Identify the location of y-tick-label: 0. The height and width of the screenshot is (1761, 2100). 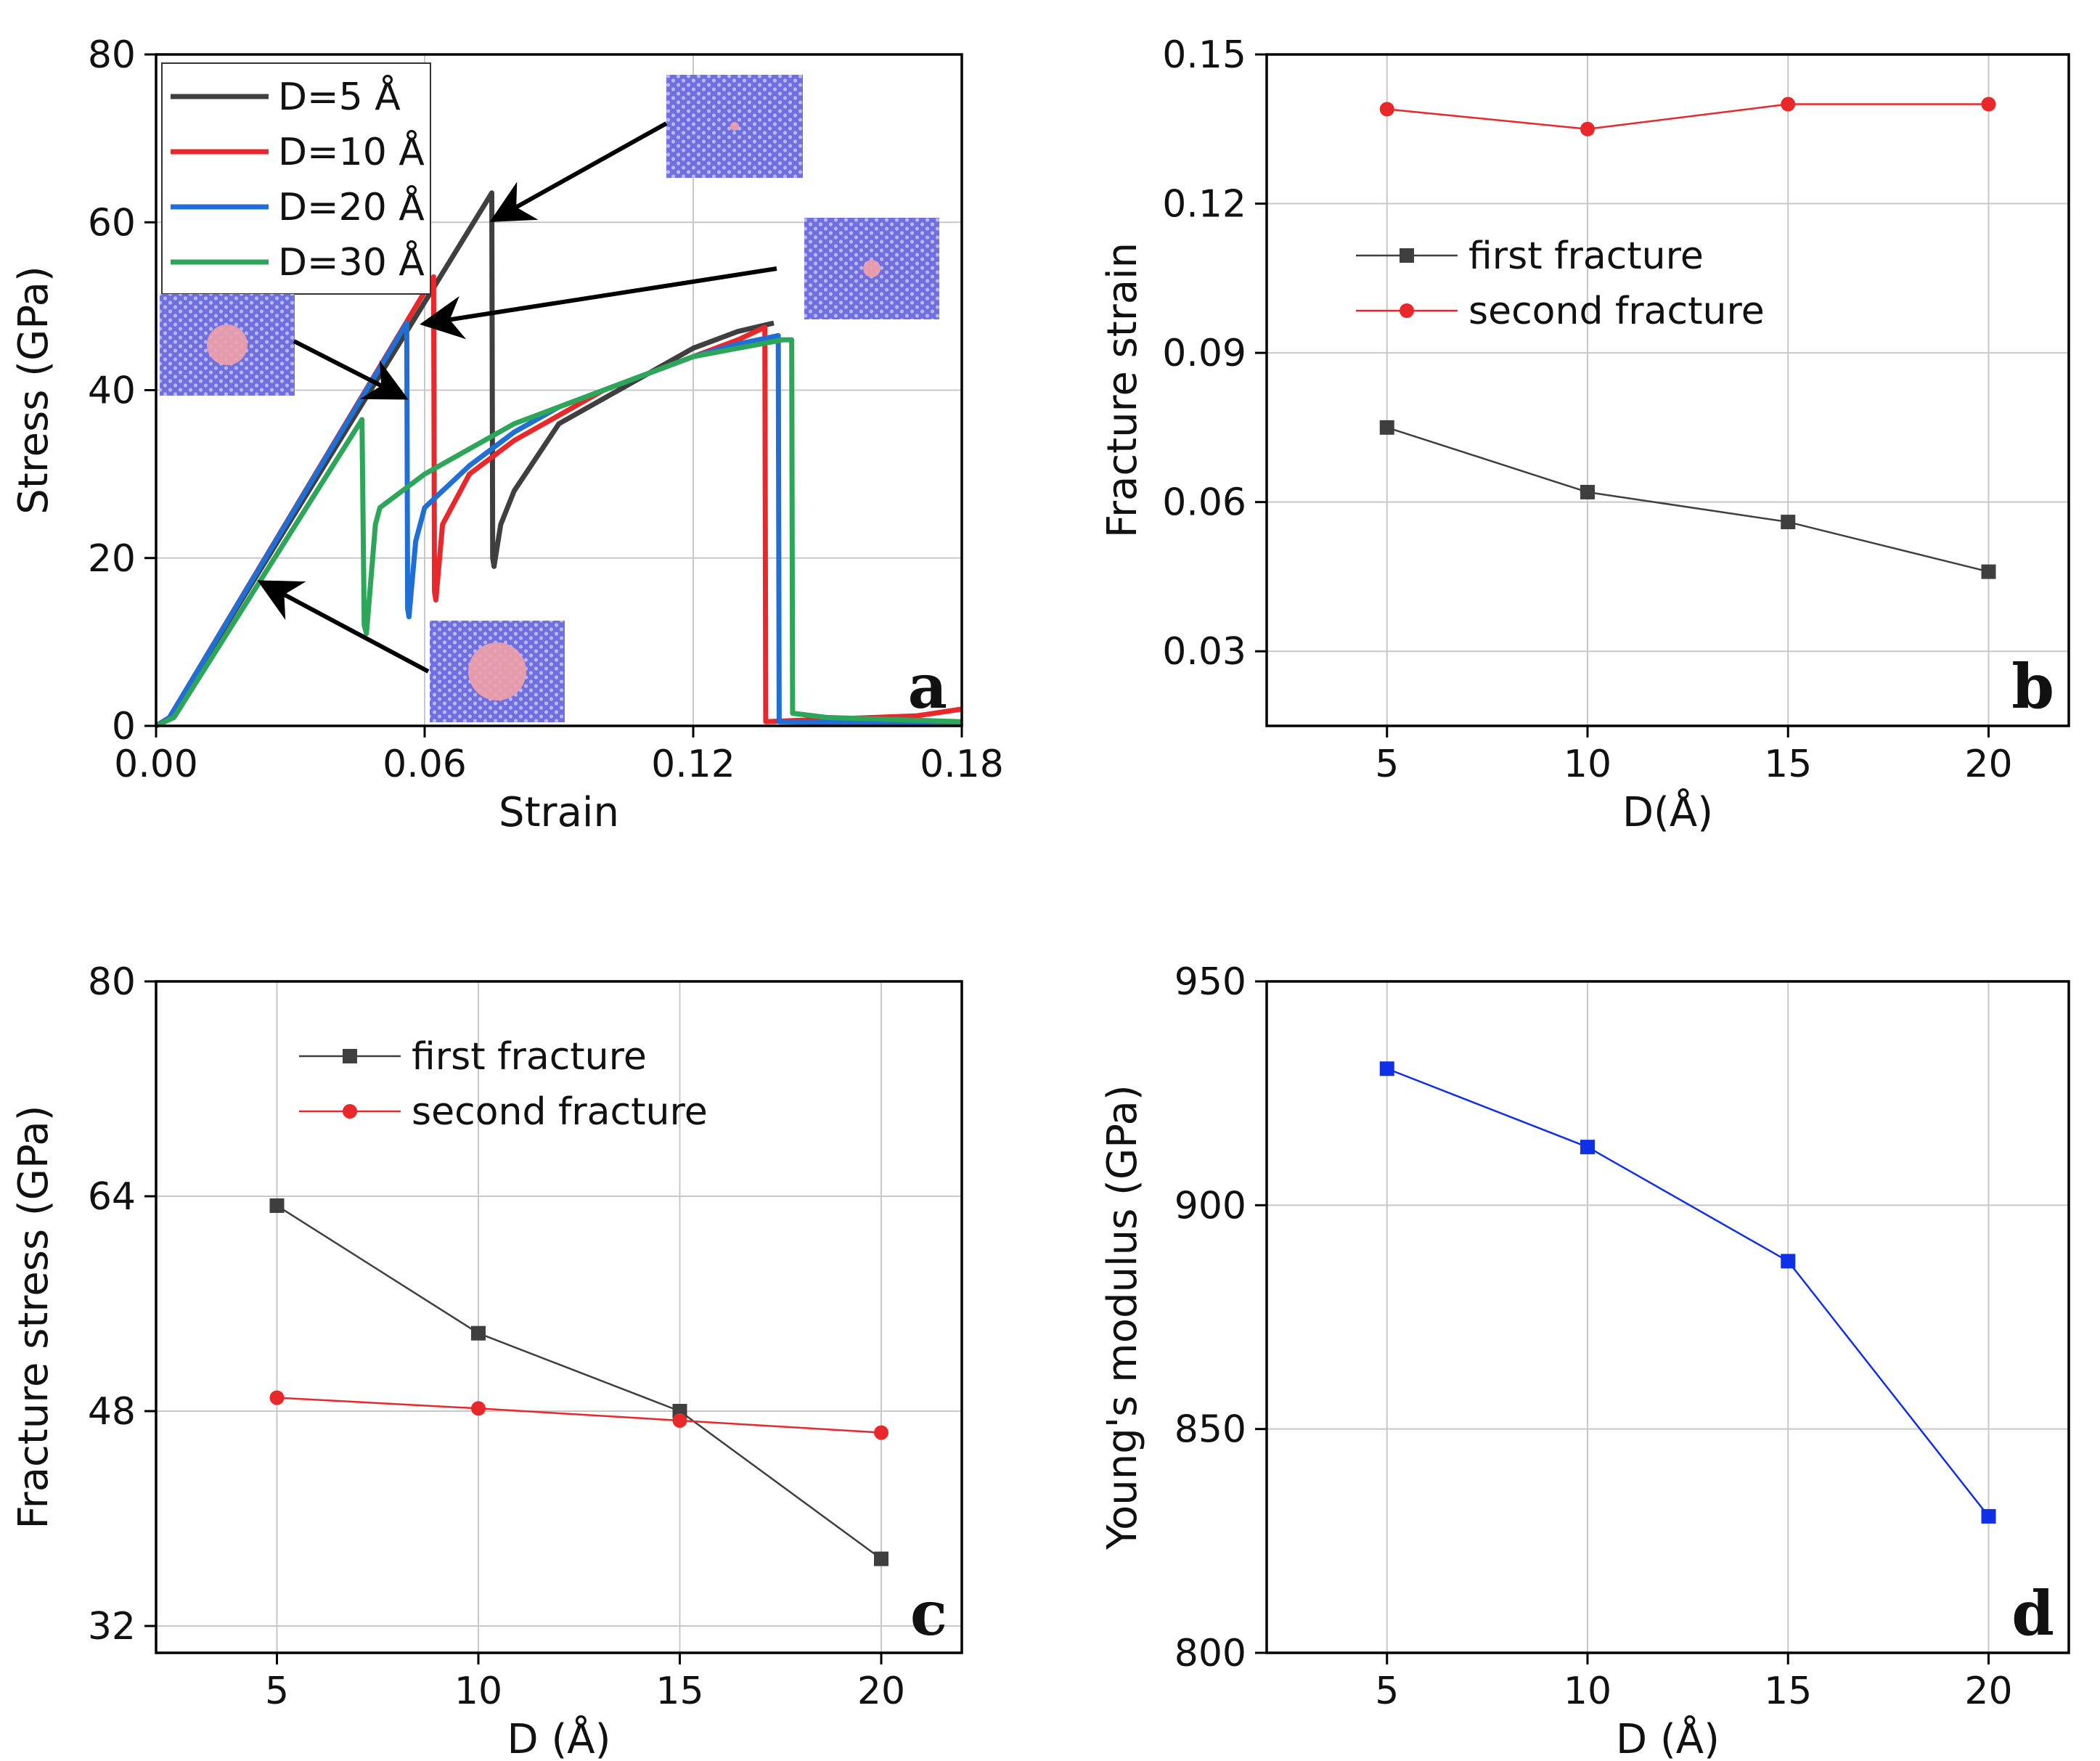
(124, 726).